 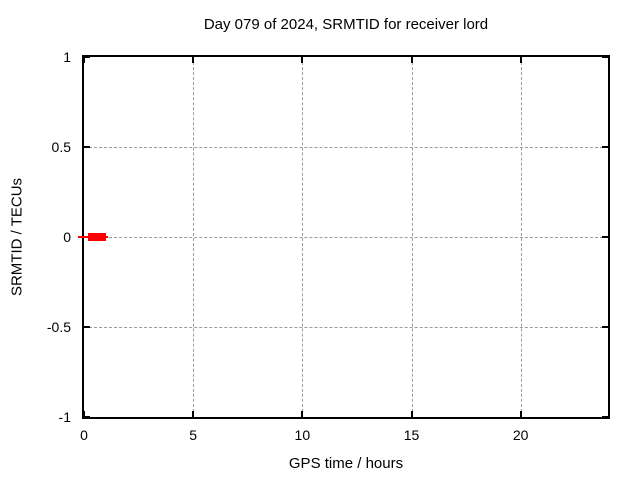 I want to click on y-tick-label: -0.5, so click(x=58, y=327).